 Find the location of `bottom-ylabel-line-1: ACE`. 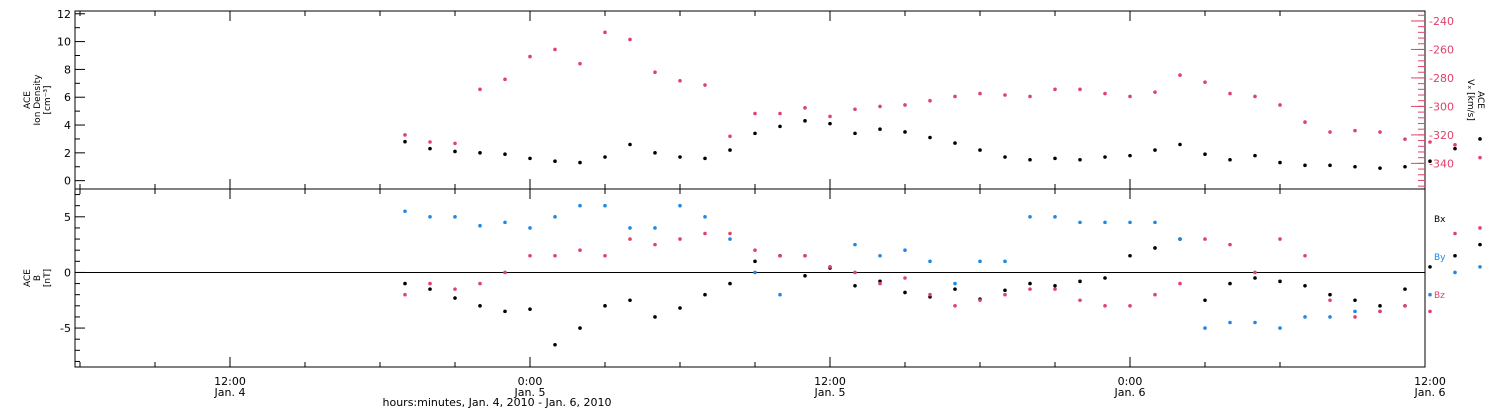

bottom-ylabel-line-1: ACE is located at coordinates (28, 278).